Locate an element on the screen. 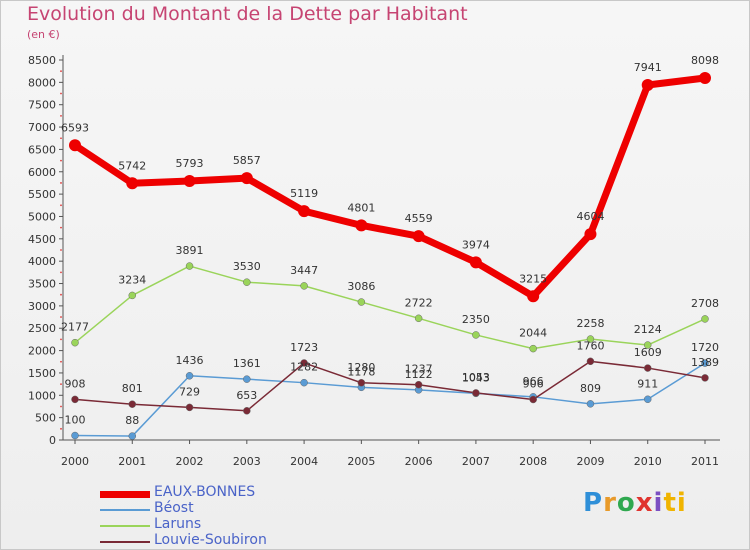 This screenshot has height=550, width=750. data-label: 4559 is located at coordinates (419, 218).